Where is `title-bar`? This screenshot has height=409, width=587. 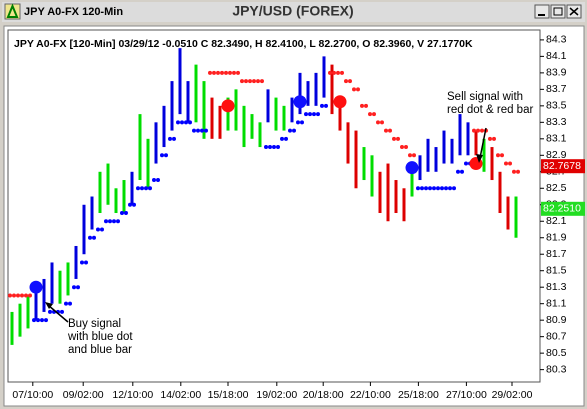 title-bar is located at coordinates (293, 12).